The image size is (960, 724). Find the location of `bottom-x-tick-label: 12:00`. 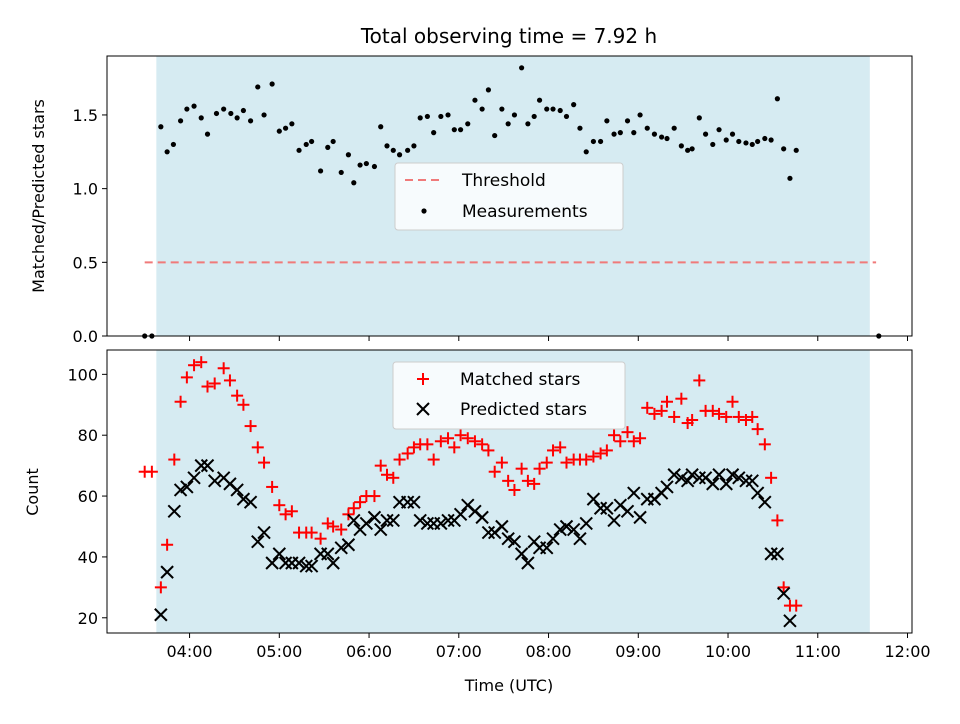

bottom-x-tick-label: 12:00 is located at coordinates (907, 651).